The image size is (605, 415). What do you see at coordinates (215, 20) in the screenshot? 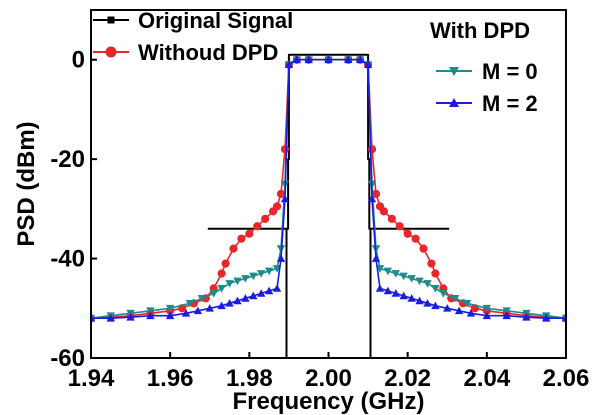
I see `legend-label: Original Signal` at bounding box center [215, 20].